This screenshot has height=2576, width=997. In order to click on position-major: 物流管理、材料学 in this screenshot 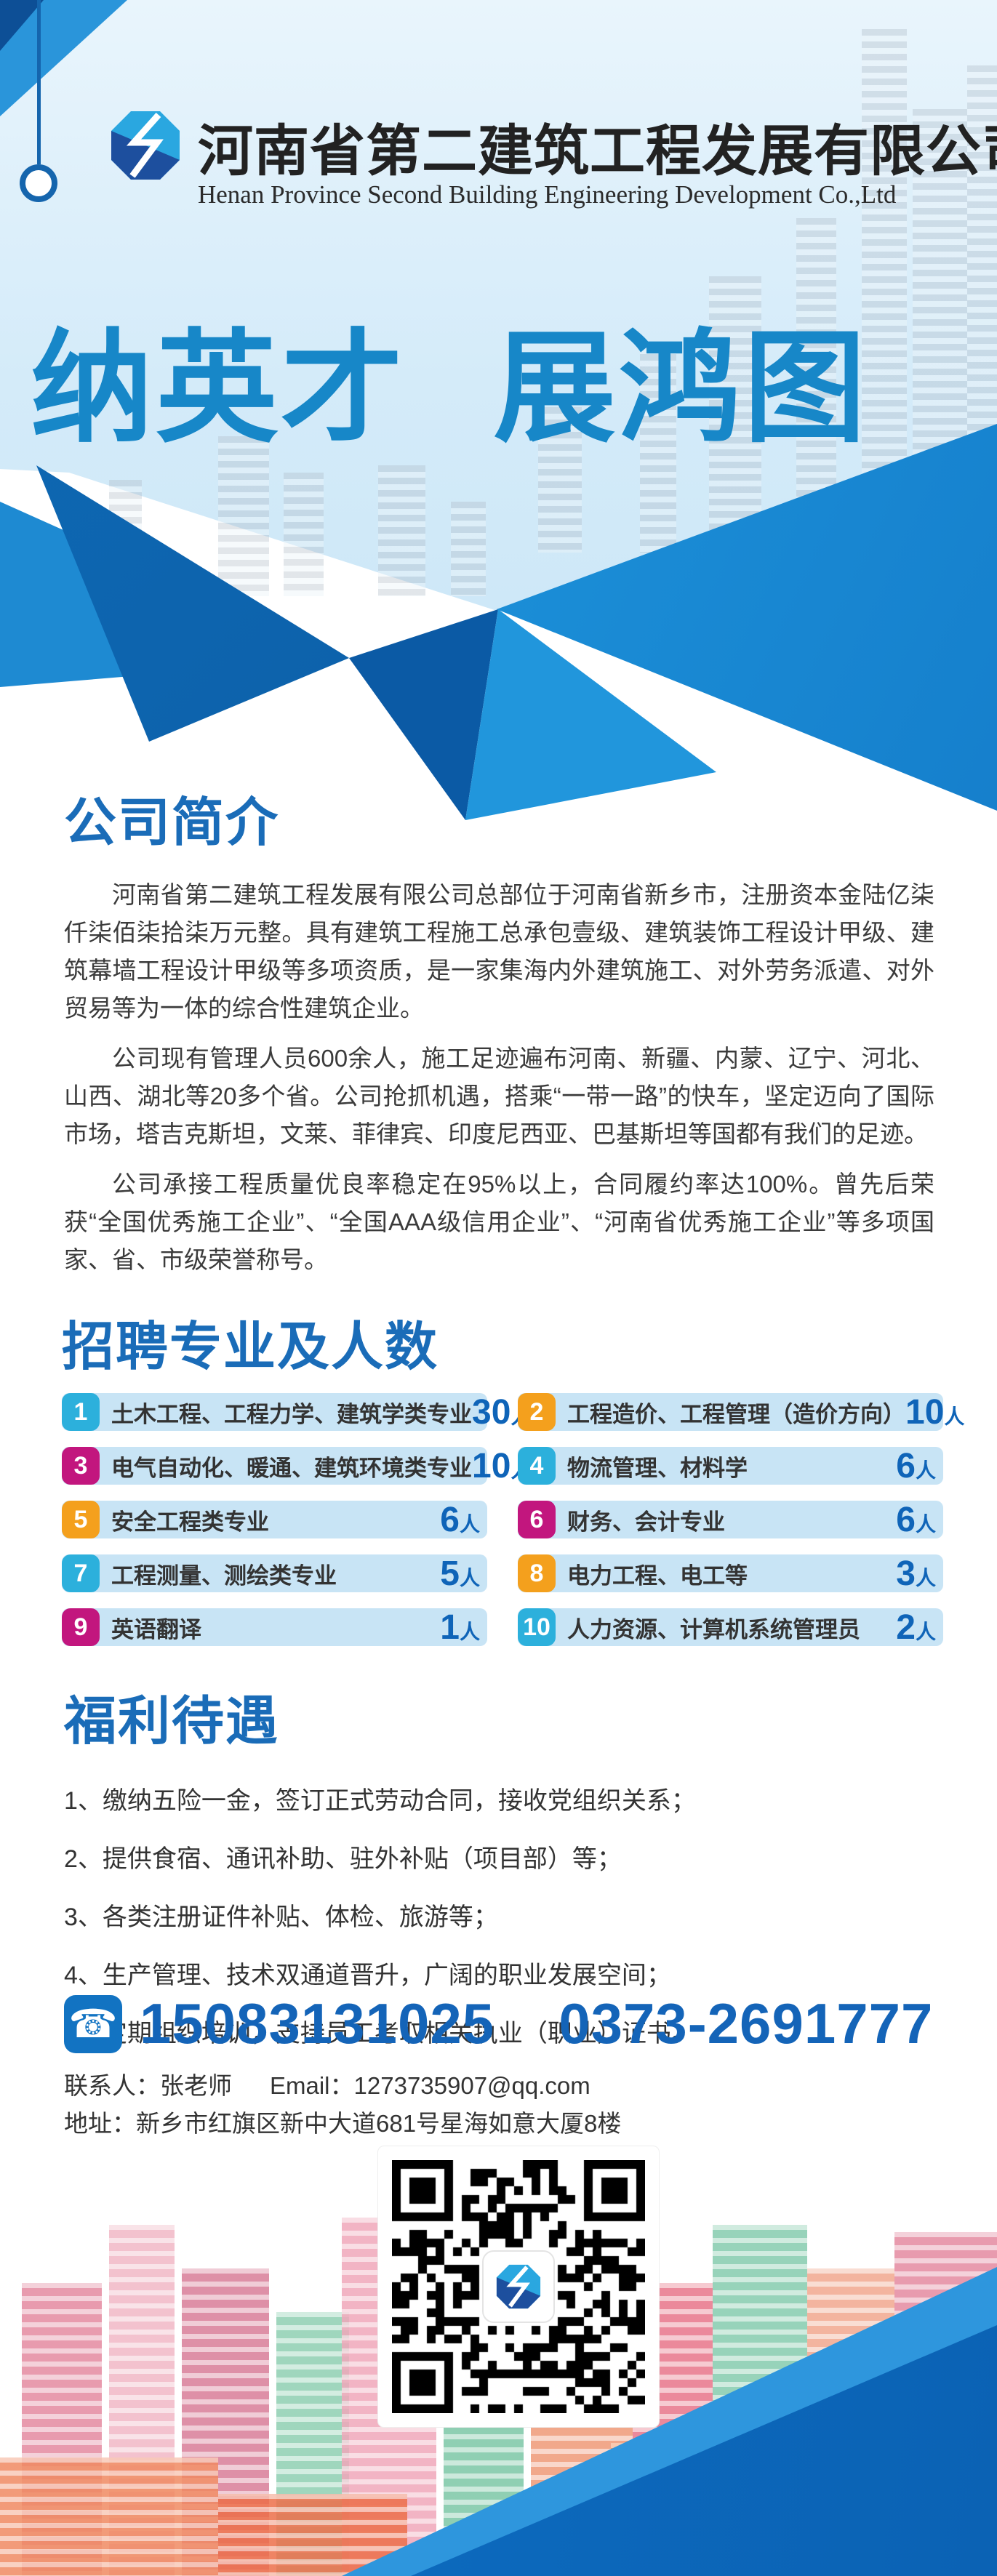, I will do `click(657, 1468)`.